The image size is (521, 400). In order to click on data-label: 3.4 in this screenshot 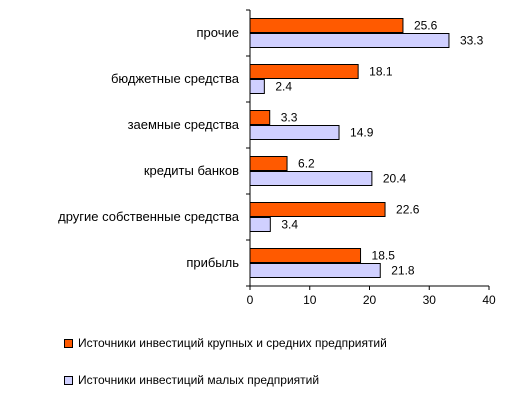, I will do `click(289, 225)`.